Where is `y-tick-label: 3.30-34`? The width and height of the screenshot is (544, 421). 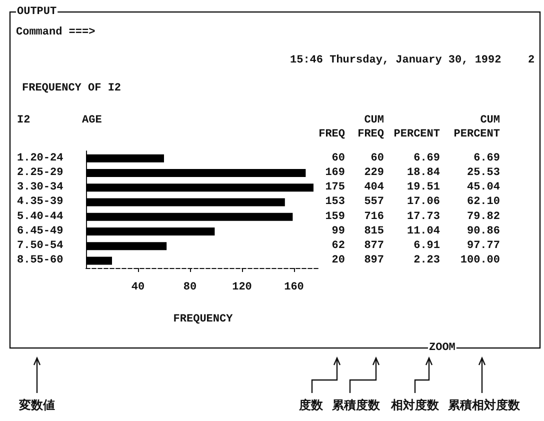 y-tick-label: 3.30-34 is located at coordinates (40, 188).